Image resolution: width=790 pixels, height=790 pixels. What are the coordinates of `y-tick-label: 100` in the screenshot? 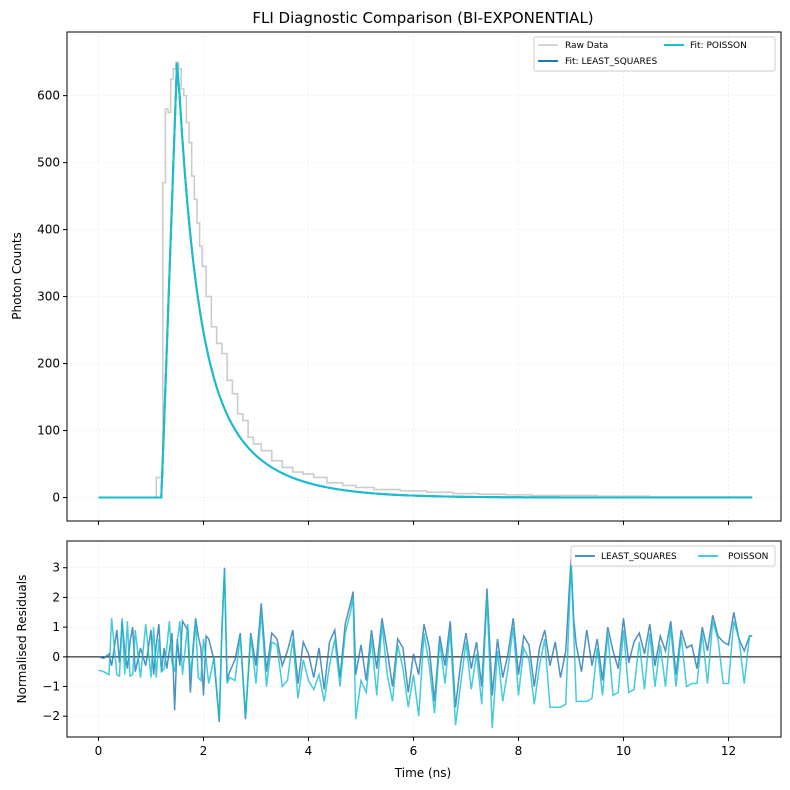 It's located at (48, 431).